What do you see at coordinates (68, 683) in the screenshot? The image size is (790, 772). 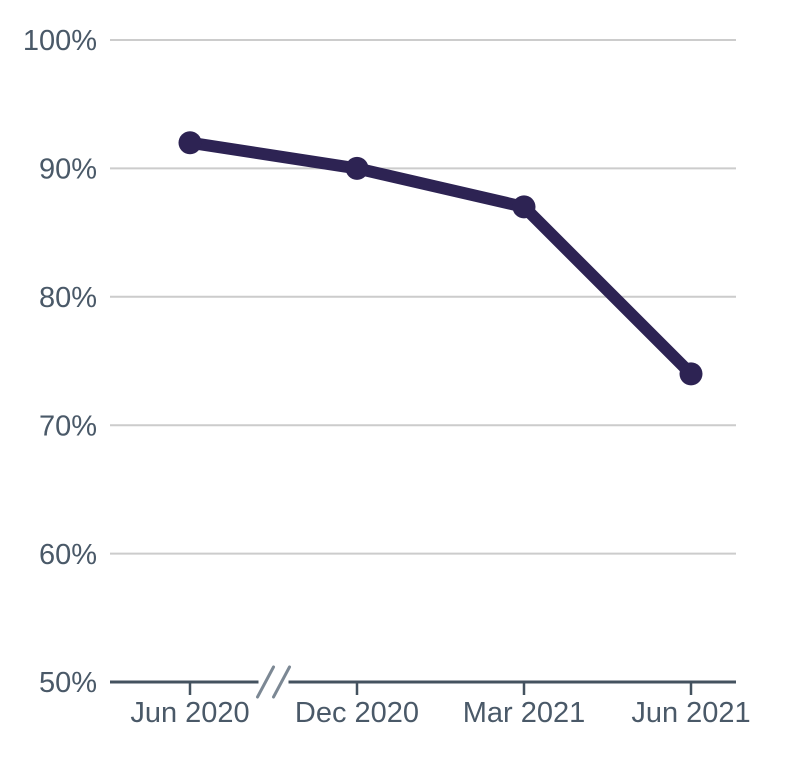 I see `y-axis-label: 50%` at bounding box center [68, 683].